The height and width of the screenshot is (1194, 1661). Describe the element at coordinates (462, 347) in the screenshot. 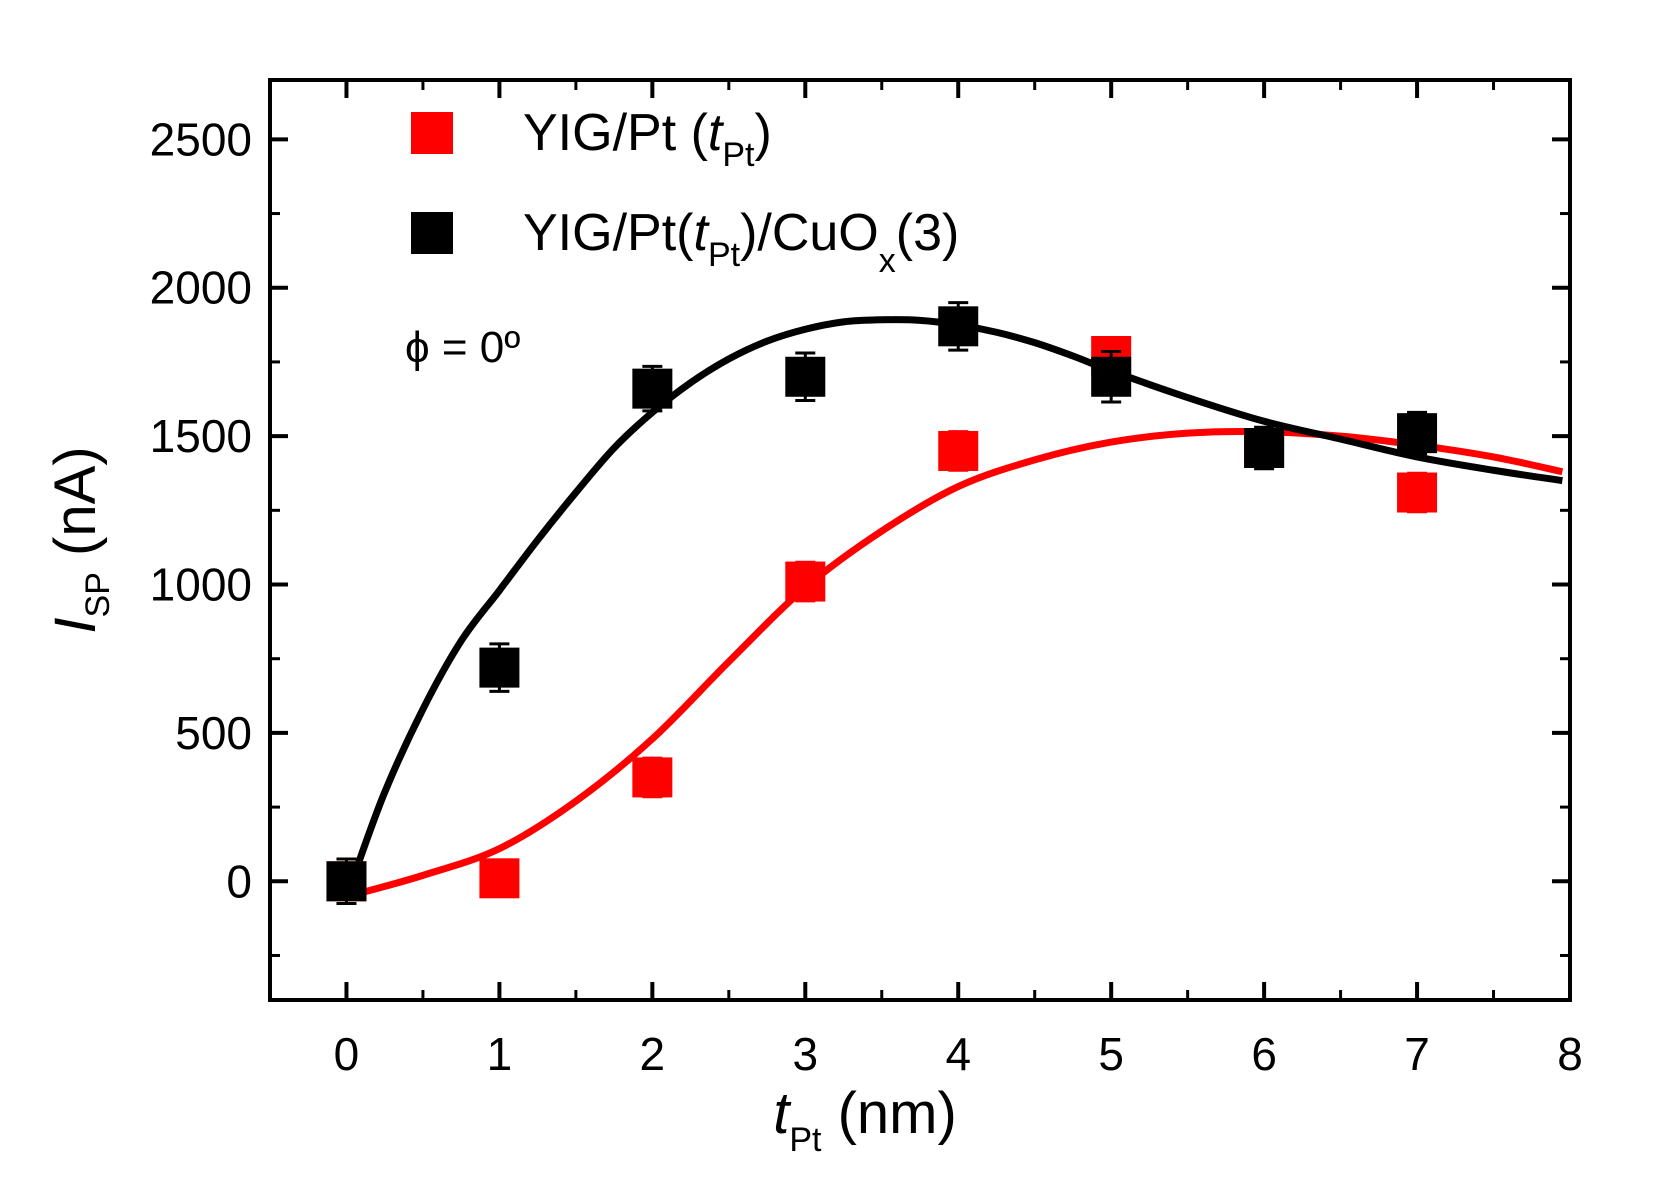

I see `phi-annotation: ϕ = 0º` at that location.